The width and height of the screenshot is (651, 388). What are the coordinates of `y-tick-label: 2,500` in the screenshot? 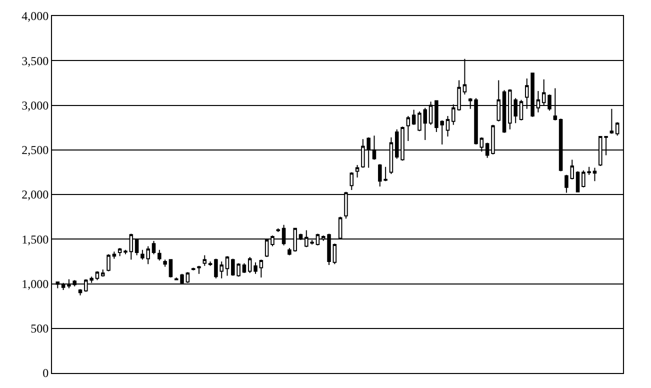 It's located at (35, 150).